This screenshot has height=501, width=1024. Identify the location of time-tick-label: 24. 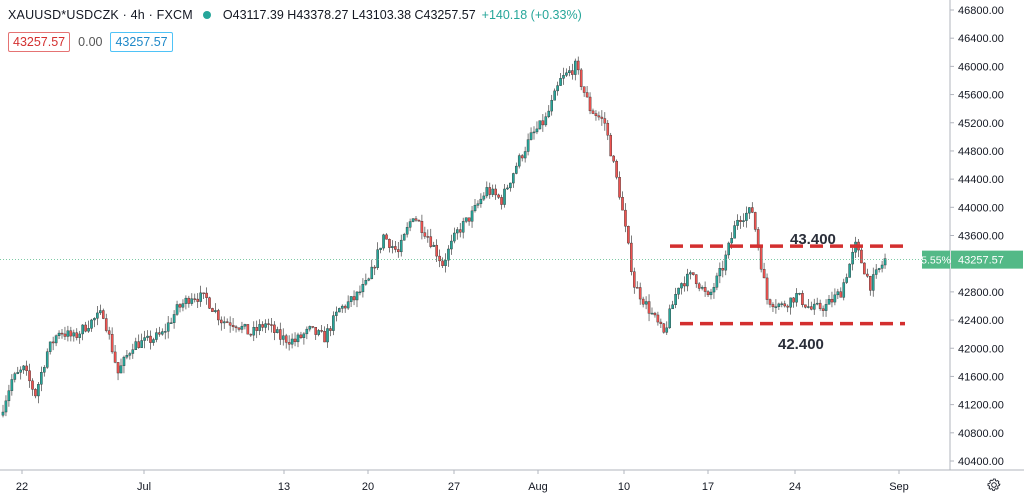
(795, 487).